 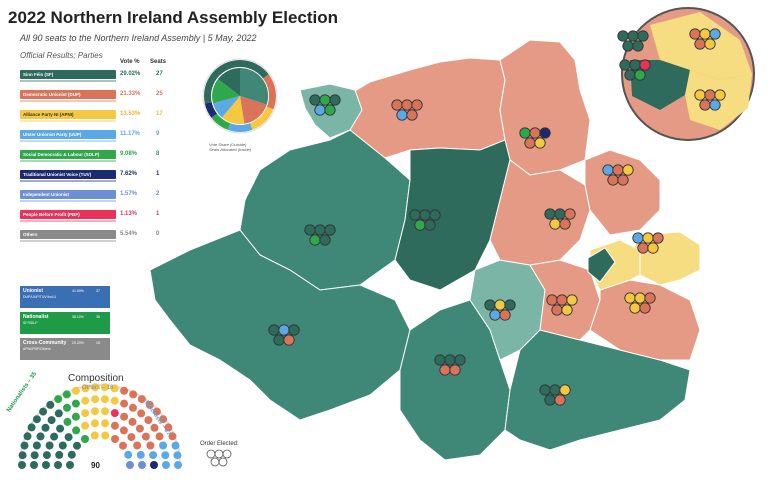 I want to click on party-bar: Democratic Unionist (DUP), so click(x=68, y=94).